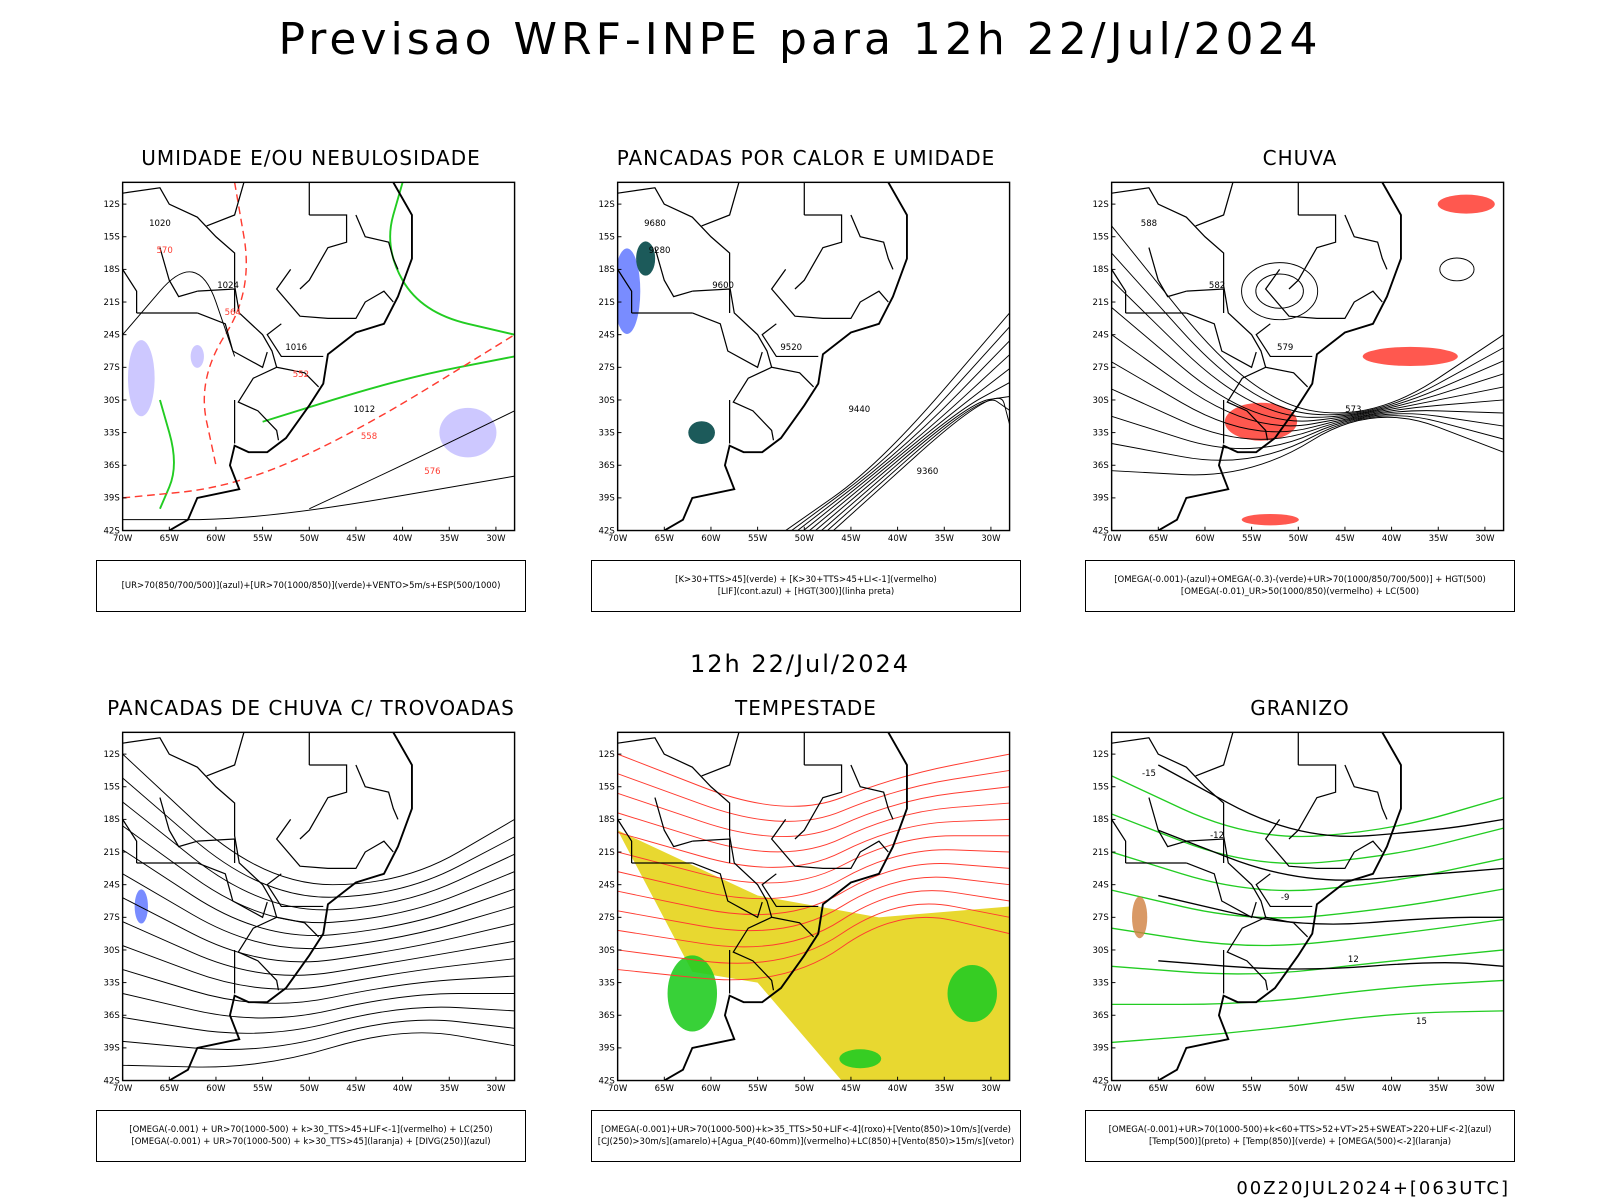 This screenshot has height=1200, width=1600. Describe the element at coordinates (1149, 224) in the screenshot. I see `contour-label: 588` at that location.